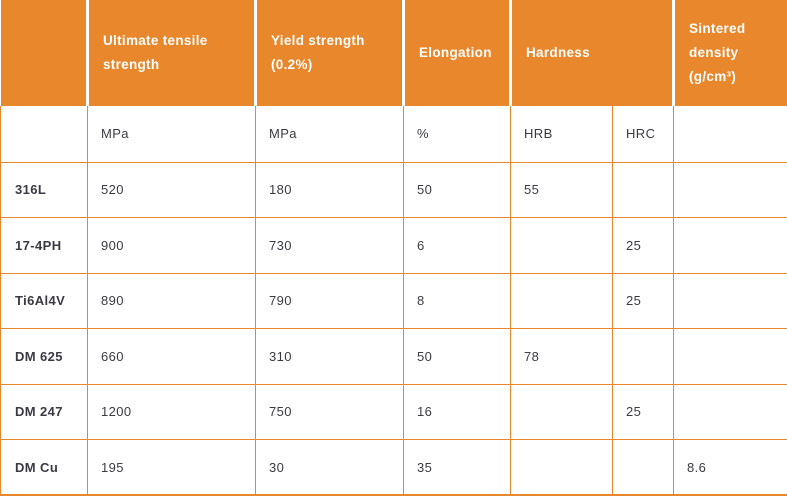 Image resolution: width=787 pixels, height=503 pixels. I want to click on table-row: 17-4PH 900 730 6 25, so click(393, 245).